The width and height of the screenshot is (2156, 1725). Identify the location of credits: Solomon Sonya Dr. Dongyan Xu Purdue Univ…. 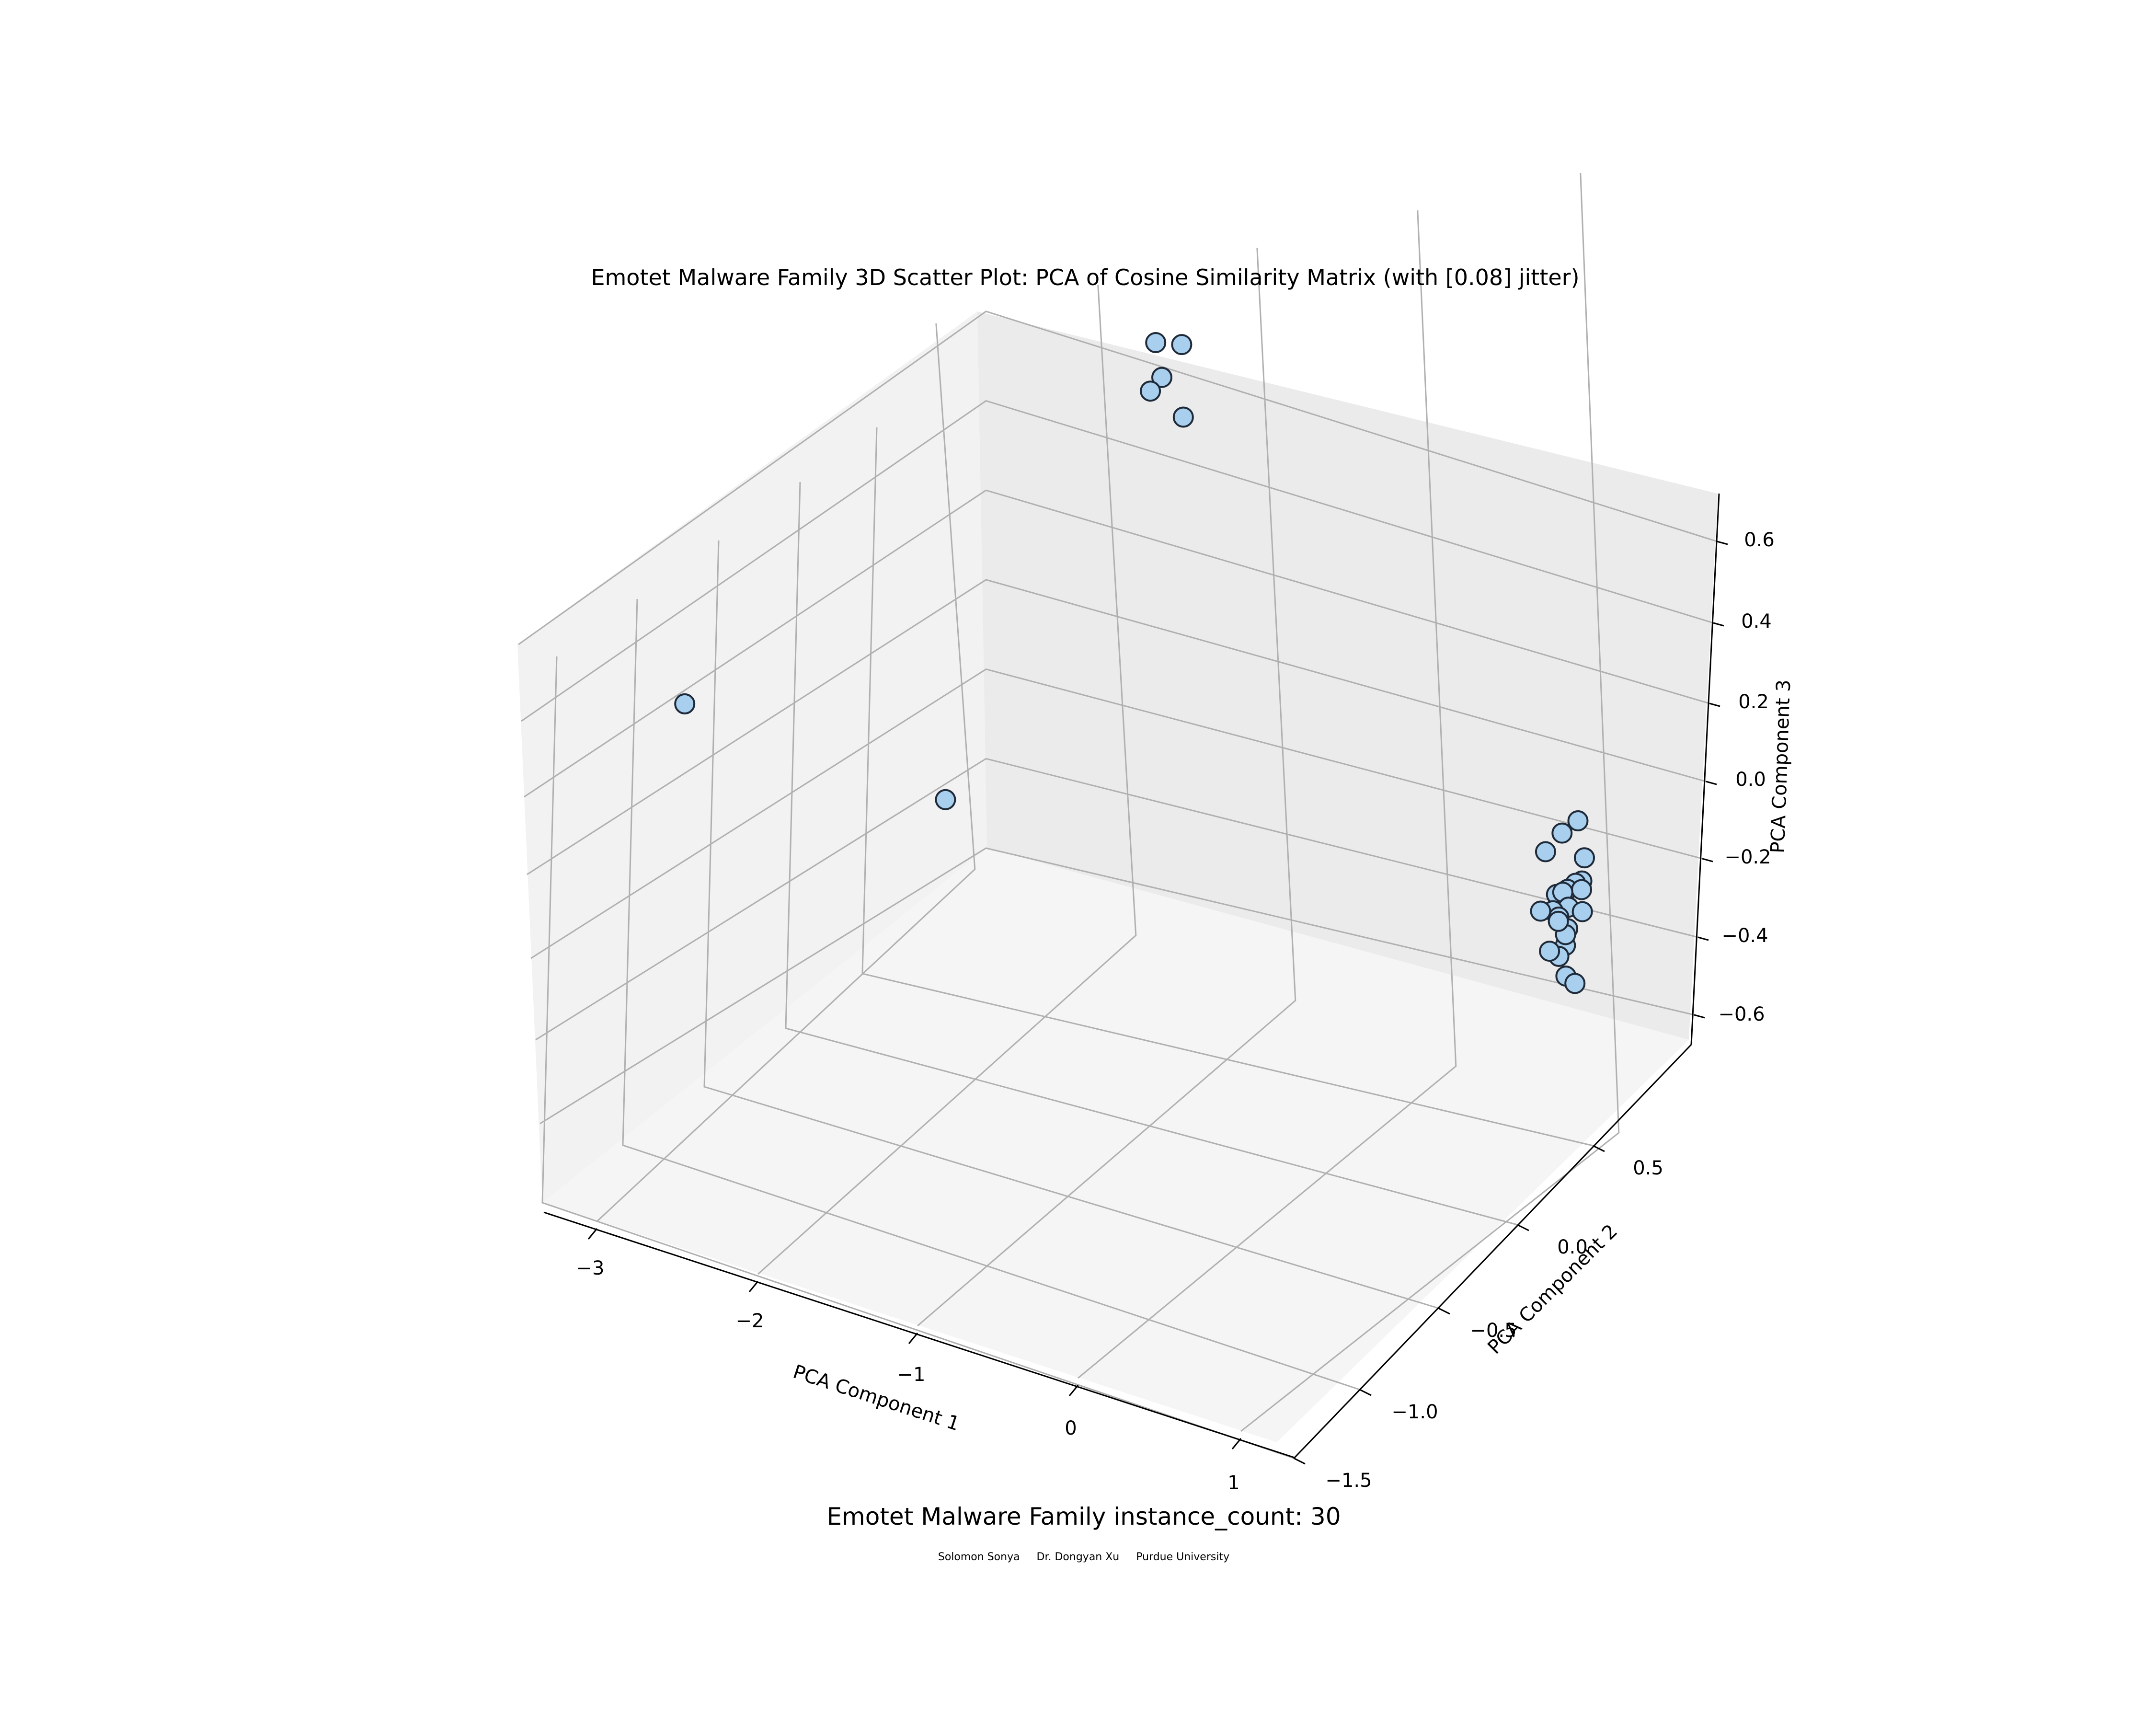
(1083, 1557).